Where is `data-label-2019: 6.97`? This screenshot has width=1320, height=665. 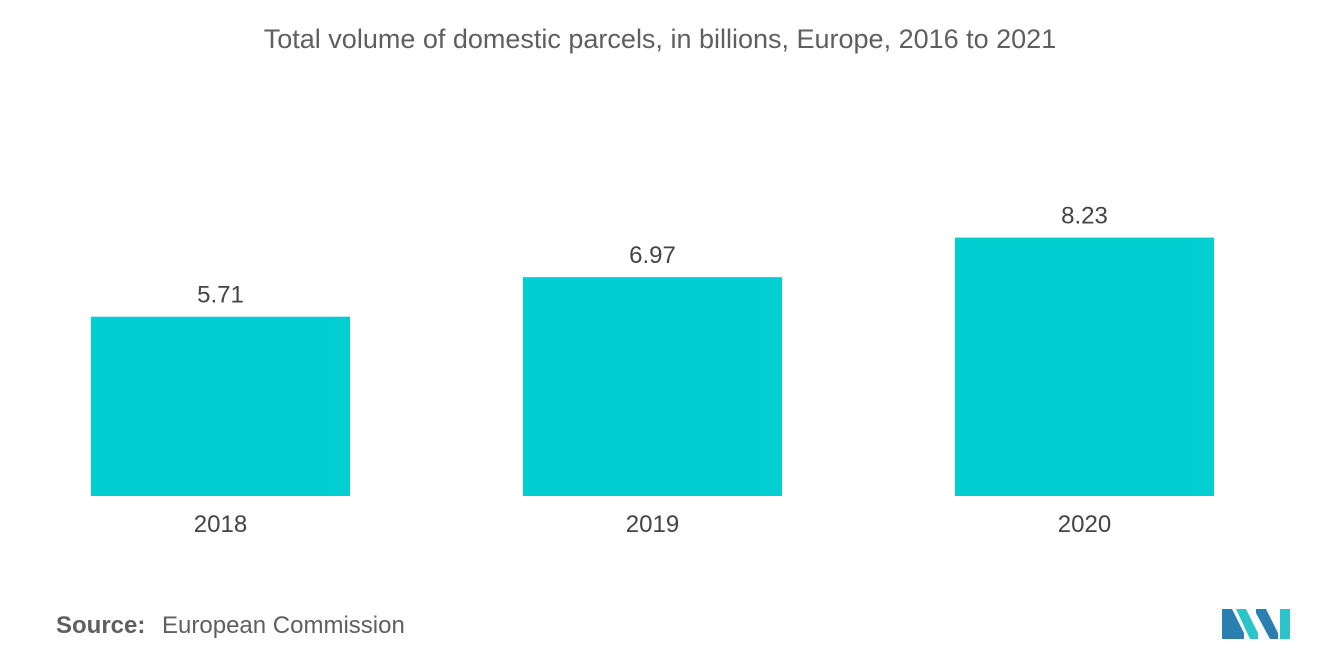 data-label-2019: 6.97 is located at coordinates (652, 255).